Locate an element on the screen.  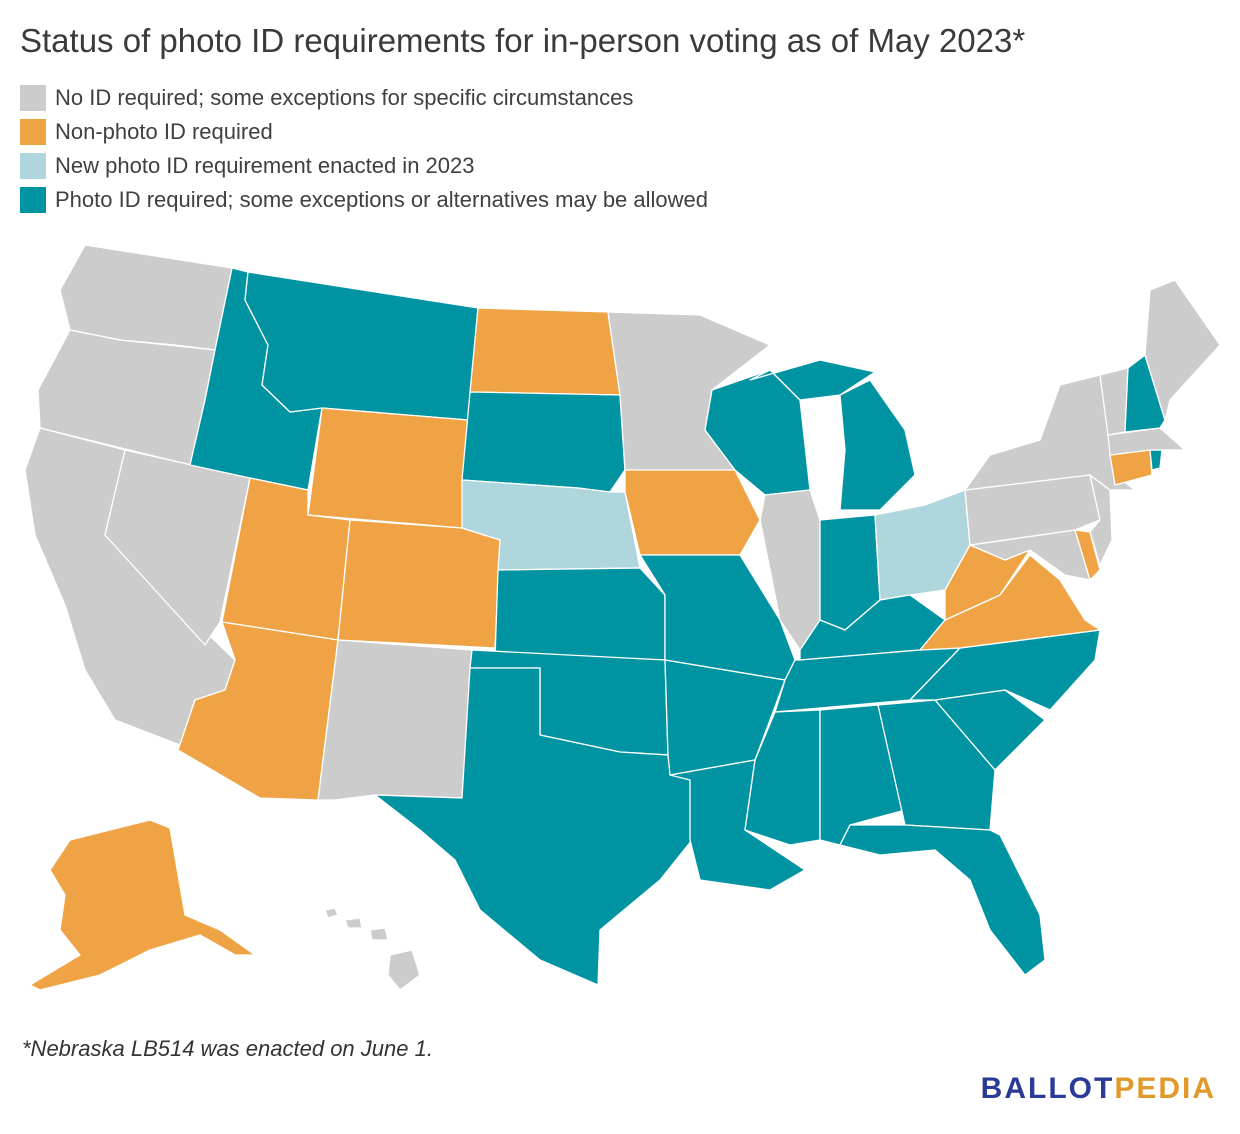
logo-part-ballot: BALLOT is located at coordinates (1047, 1088).